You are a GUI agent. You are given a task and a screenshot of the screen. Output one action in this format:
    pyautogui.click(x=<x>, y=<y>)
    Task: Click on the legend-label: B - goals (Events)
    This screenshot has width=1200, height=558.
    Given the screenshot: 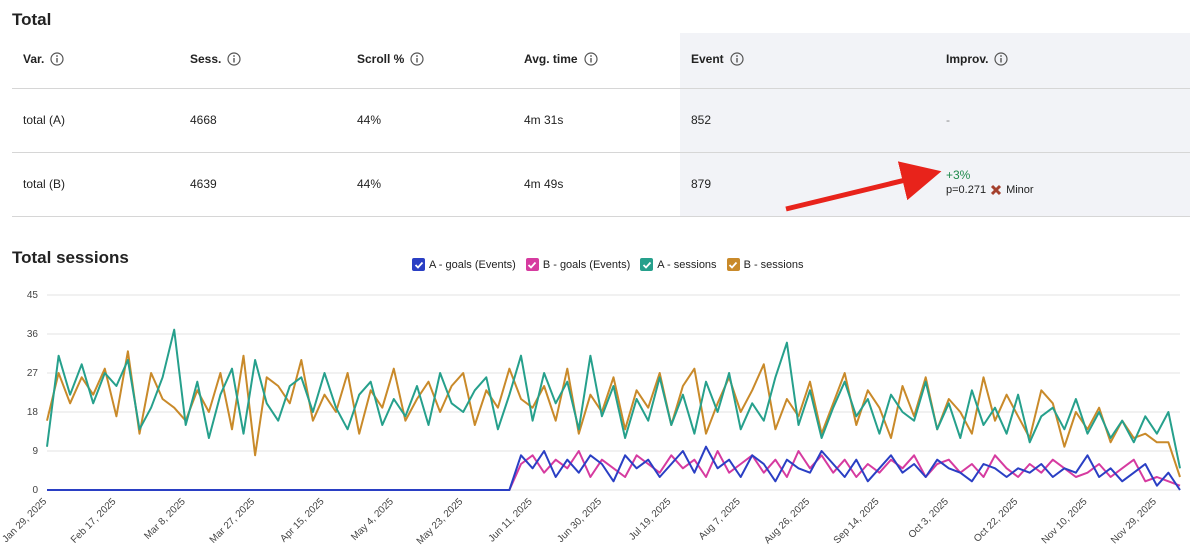 What is the action you would take?
    pyautogui.click(x=586, y=264)
    